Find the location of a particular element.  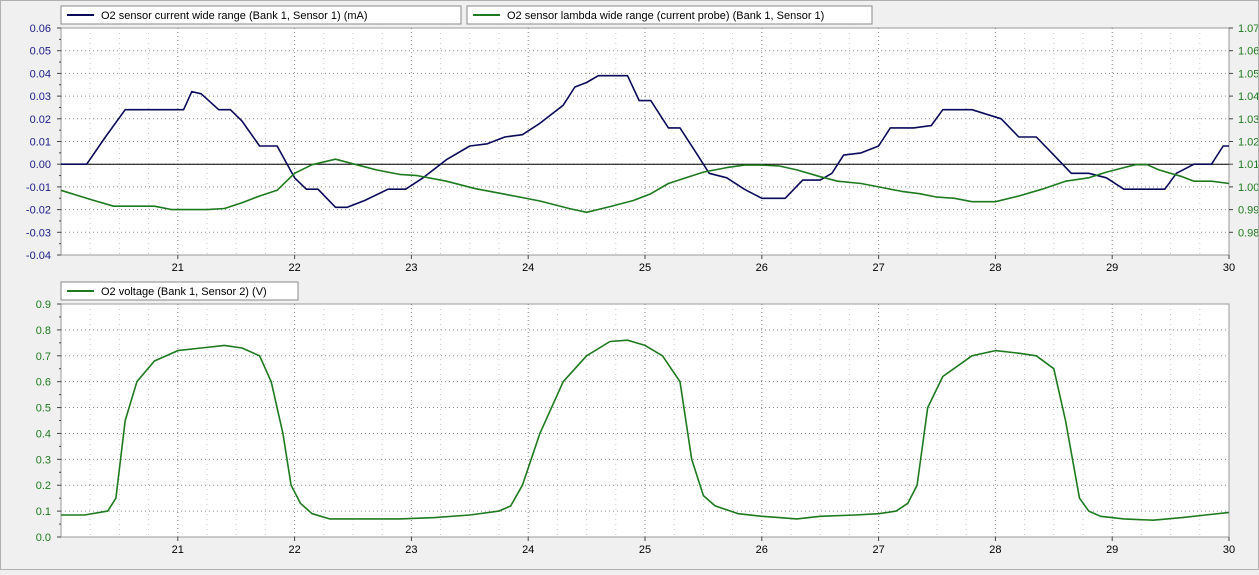

y-tick-label: 0.1 is located at coordinates (43, 512).